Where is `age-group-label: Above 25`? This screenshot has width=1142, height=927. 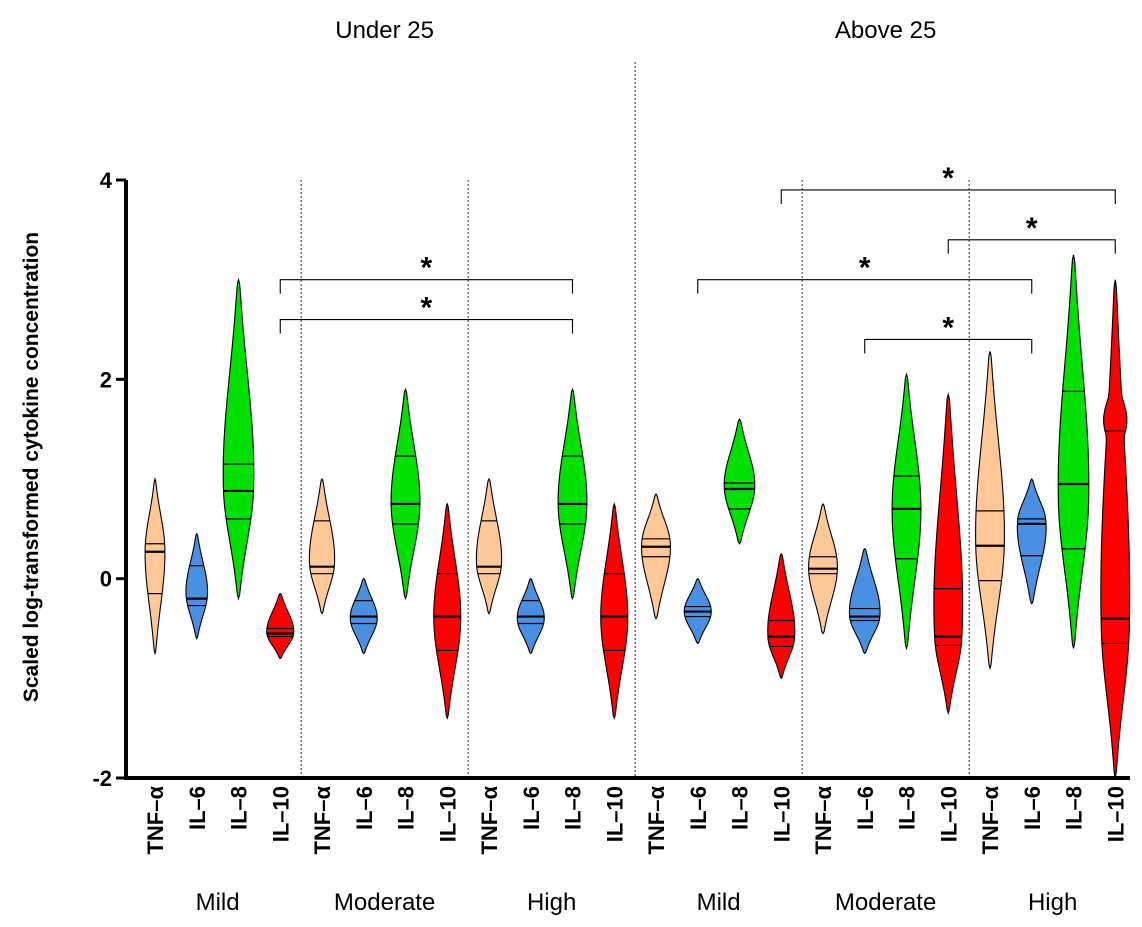
age-group-label: Above 25 is located at coordinates (885, 30).